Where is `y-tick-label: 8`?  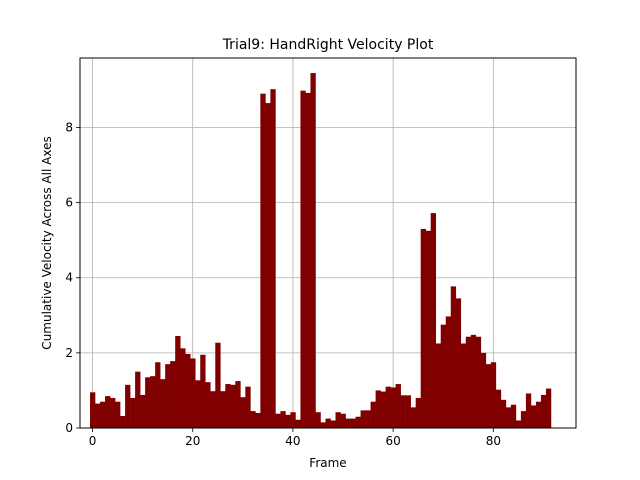 y-tick-label: 8 is located at coordinates (69, 127).